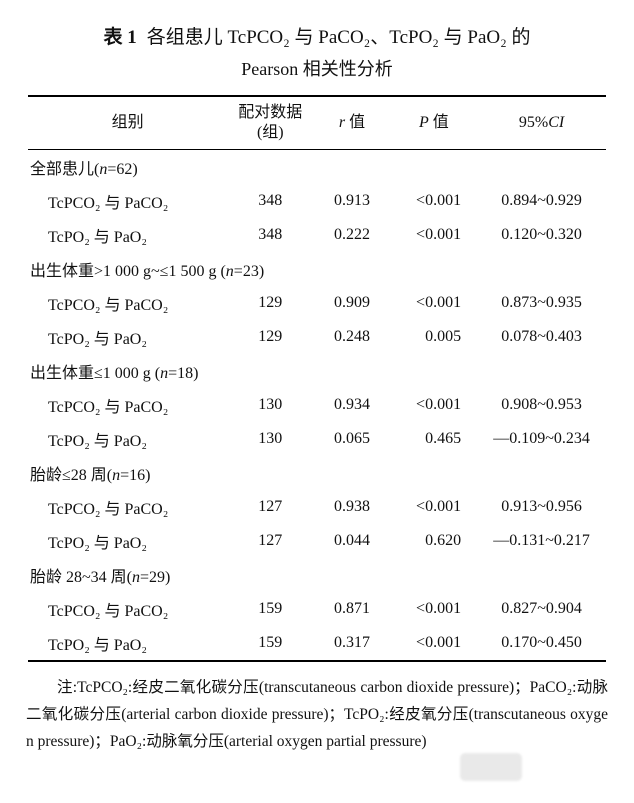 Image resolution: width=634 pixels, height=803 pixels. Describe the element at coordinates (541, 608) in the screenshot. I see `ci-value: 0.827~0.904` at that location.